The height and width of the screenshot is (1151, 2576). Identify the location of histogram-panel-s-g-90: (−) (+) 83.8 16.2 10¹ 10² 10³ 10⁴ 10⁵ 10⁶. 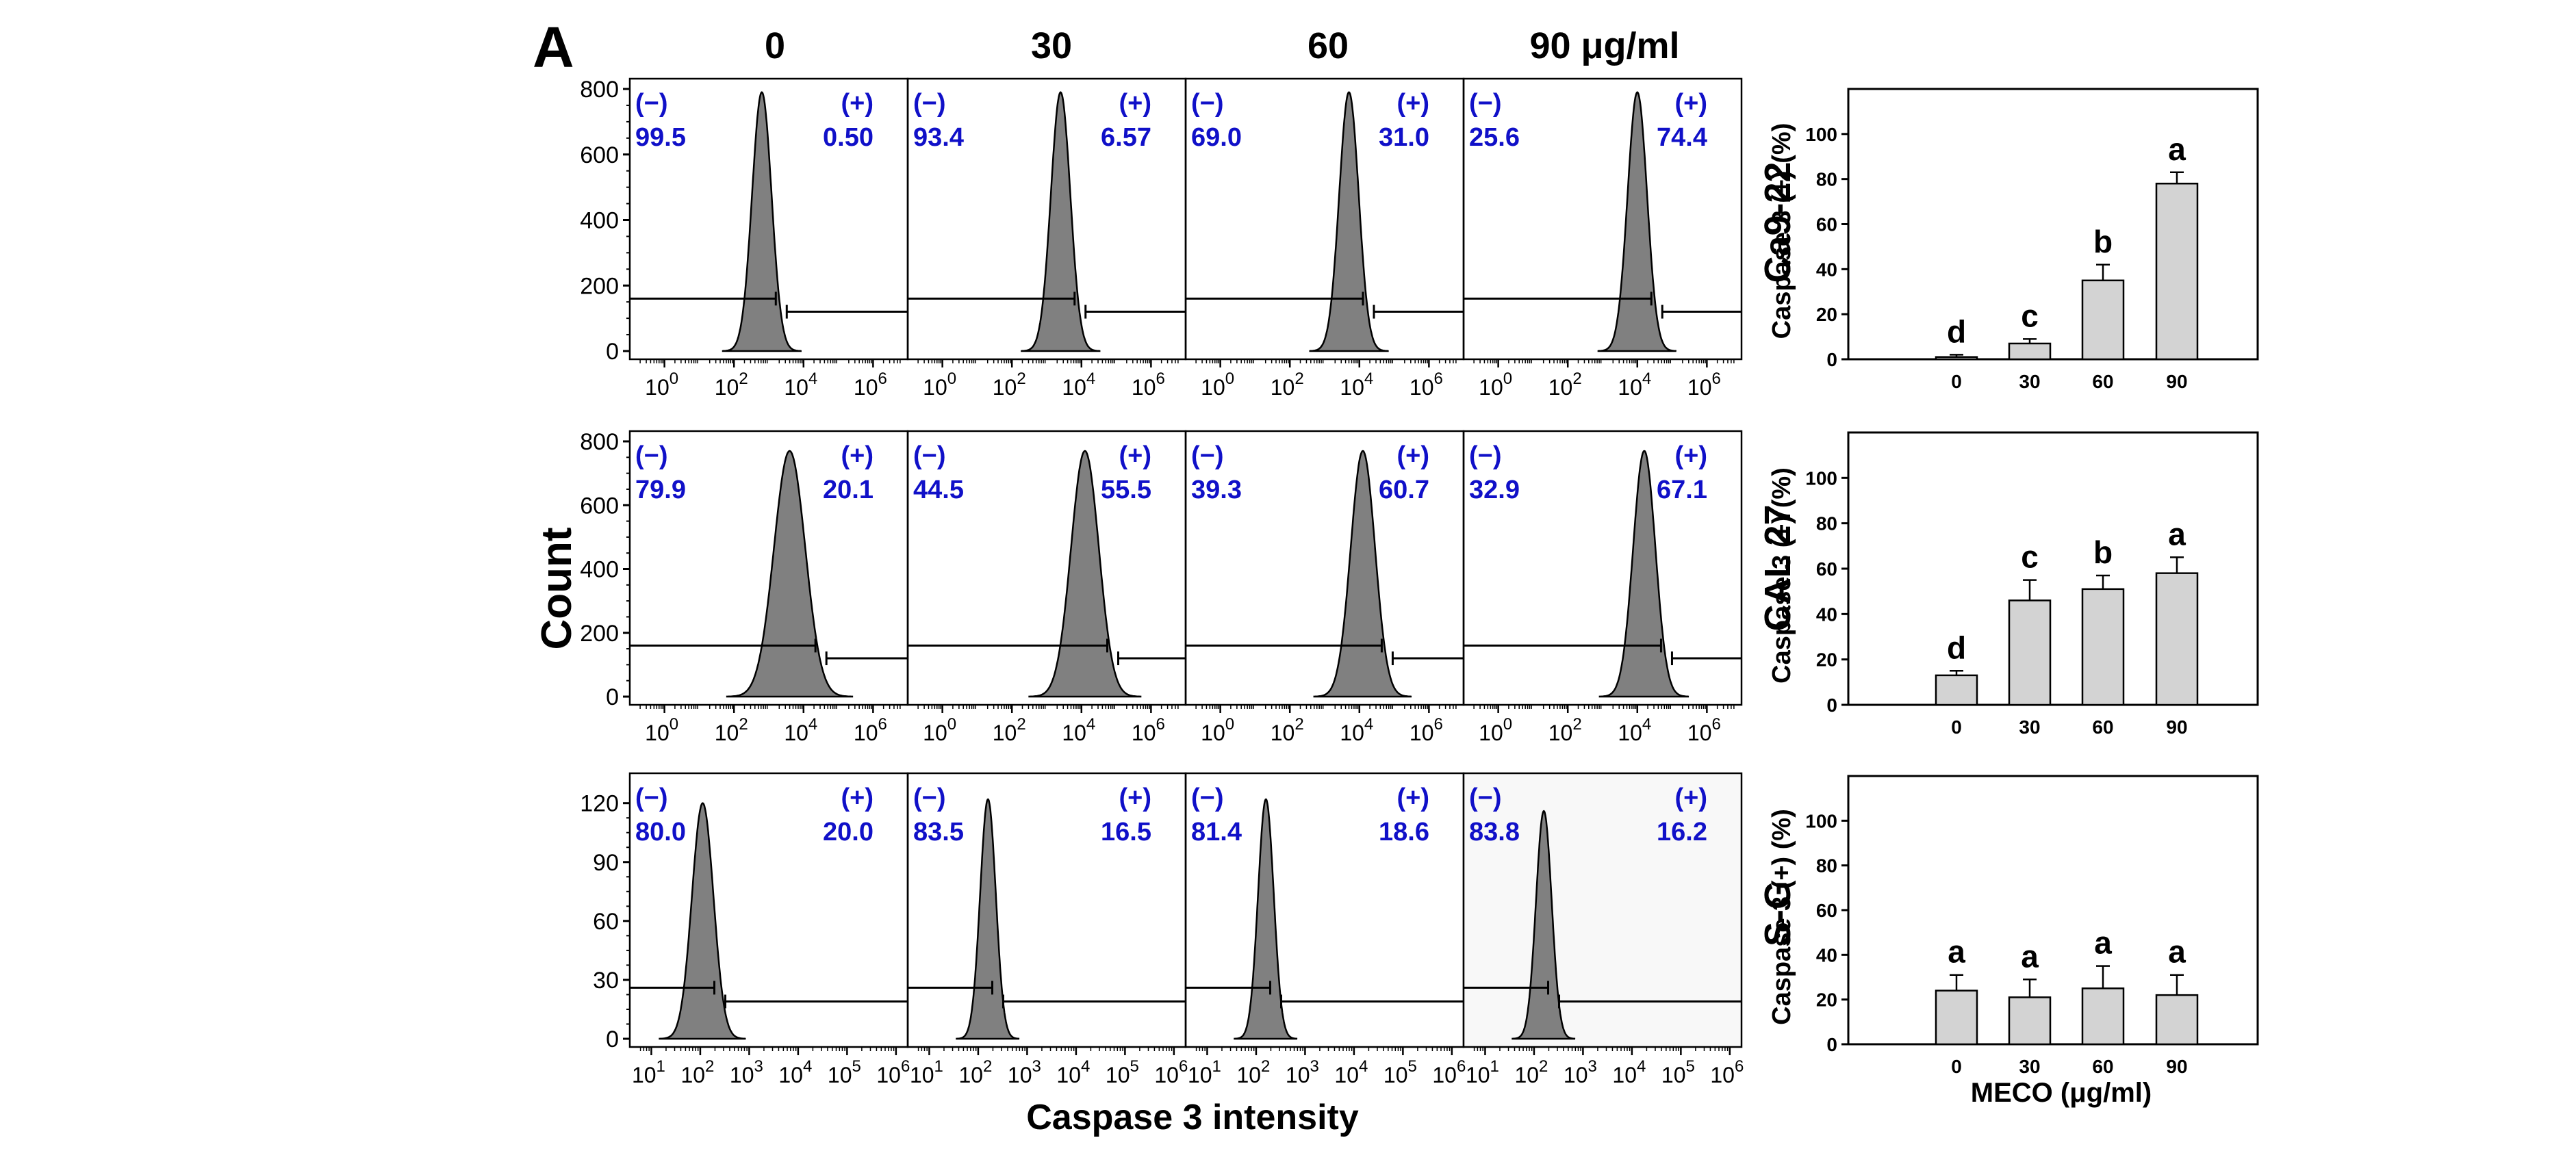
(1603, 929).